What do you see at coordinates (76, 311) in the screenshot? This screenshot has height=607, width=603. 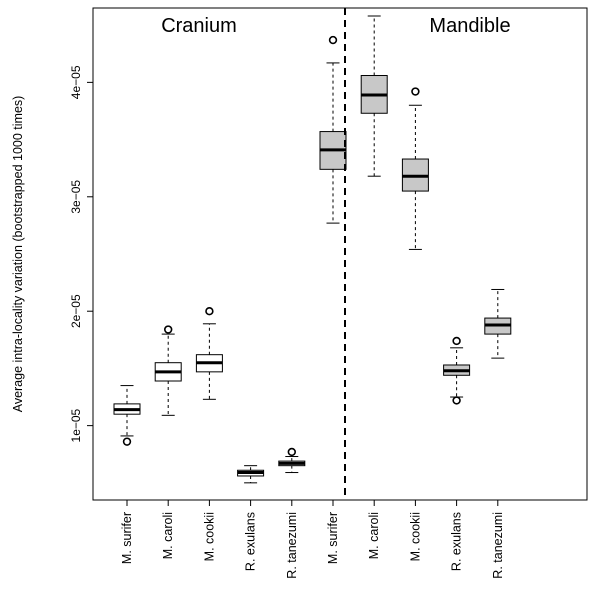 I see `y-tick-label: 2e−05` at bounding box center [76, 311].